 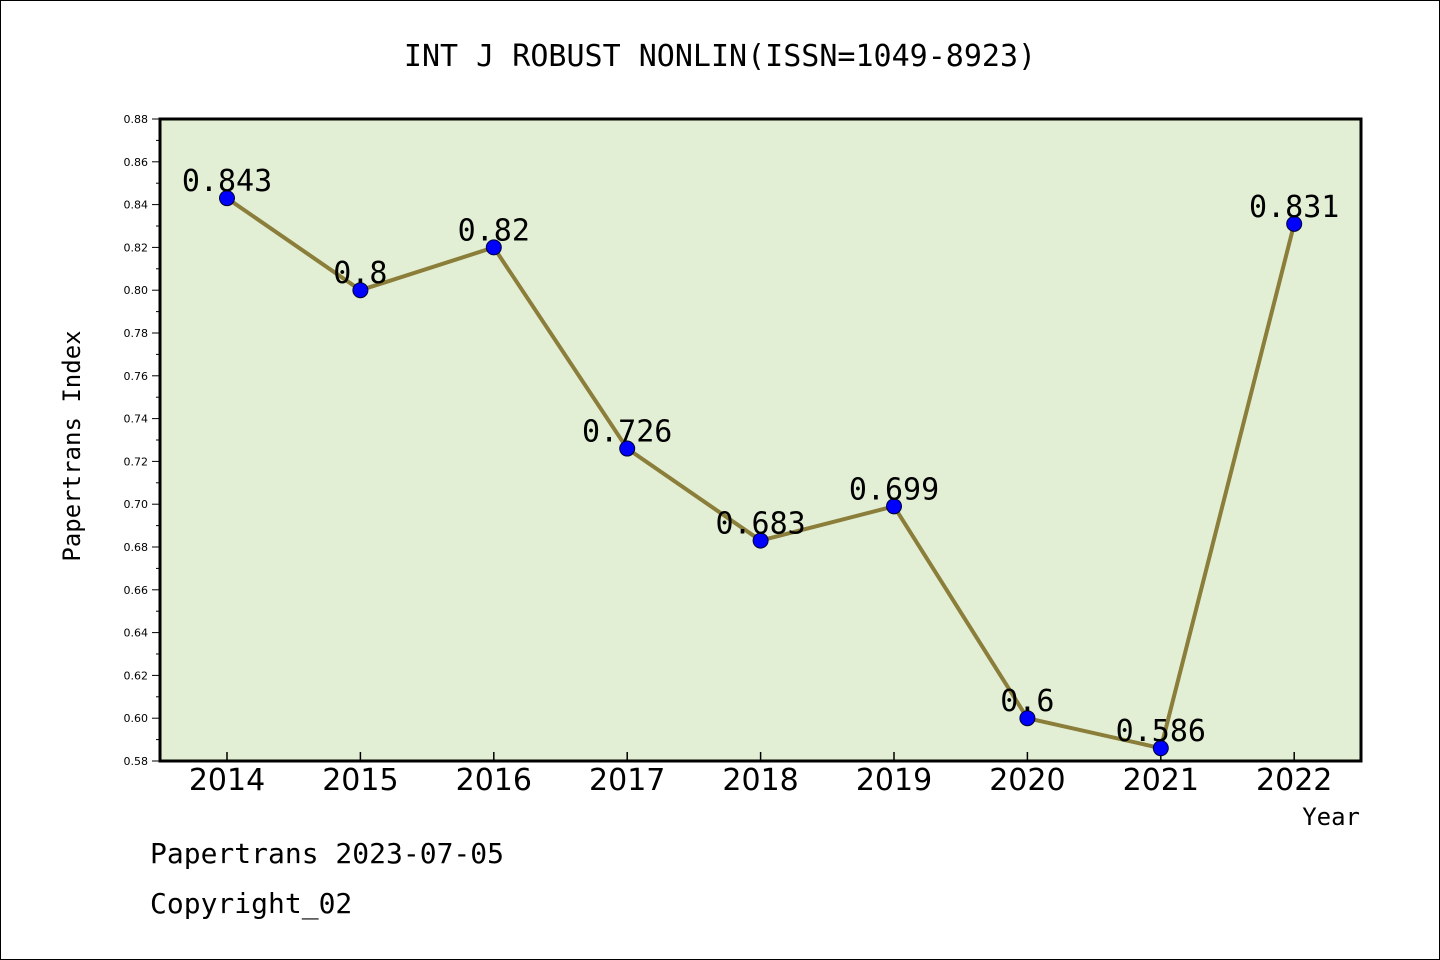 What do you see at coordinates (1027, 780) in the screenshot?
I see `x-tick-label: 2020` at bounding box center [1027, 780].